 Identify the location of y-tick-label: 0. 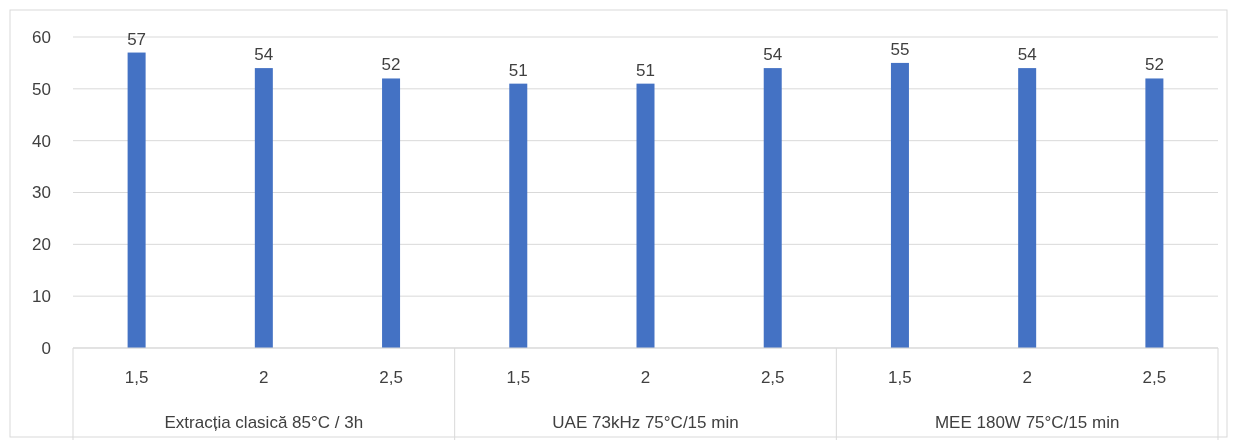
(46, 348).